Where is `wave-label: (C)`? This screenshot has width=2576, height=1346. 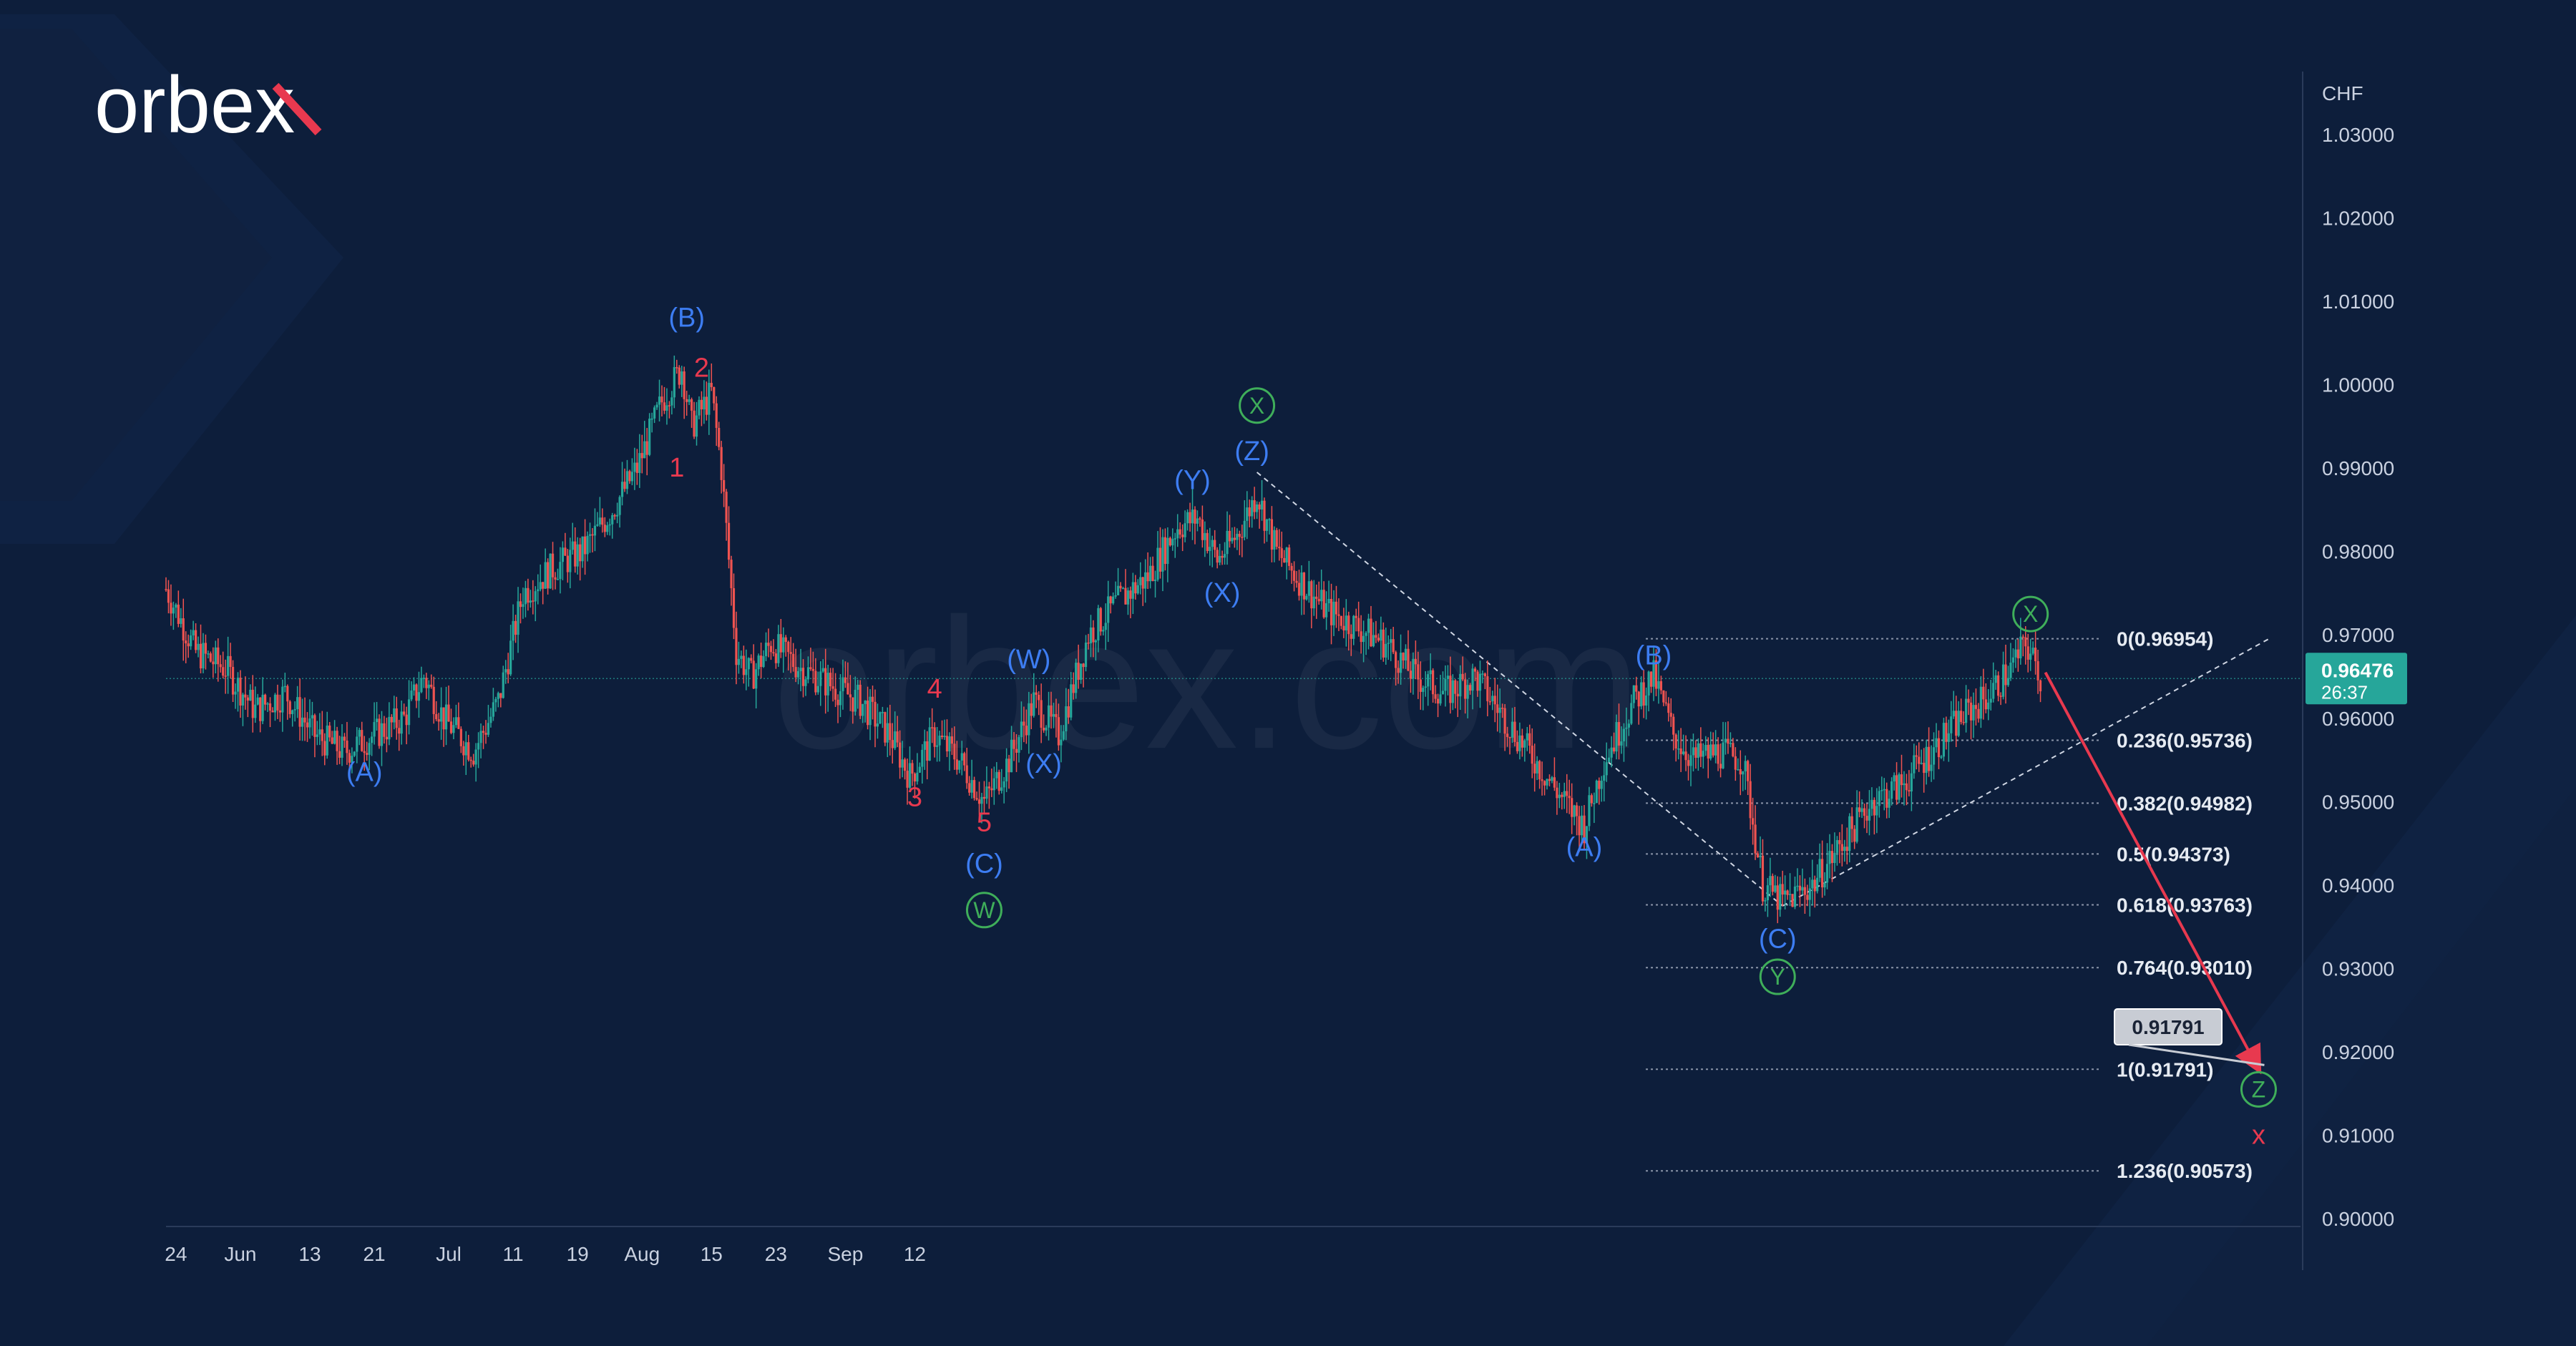 wave-label: (C) is located at coordinates (1778, 940).